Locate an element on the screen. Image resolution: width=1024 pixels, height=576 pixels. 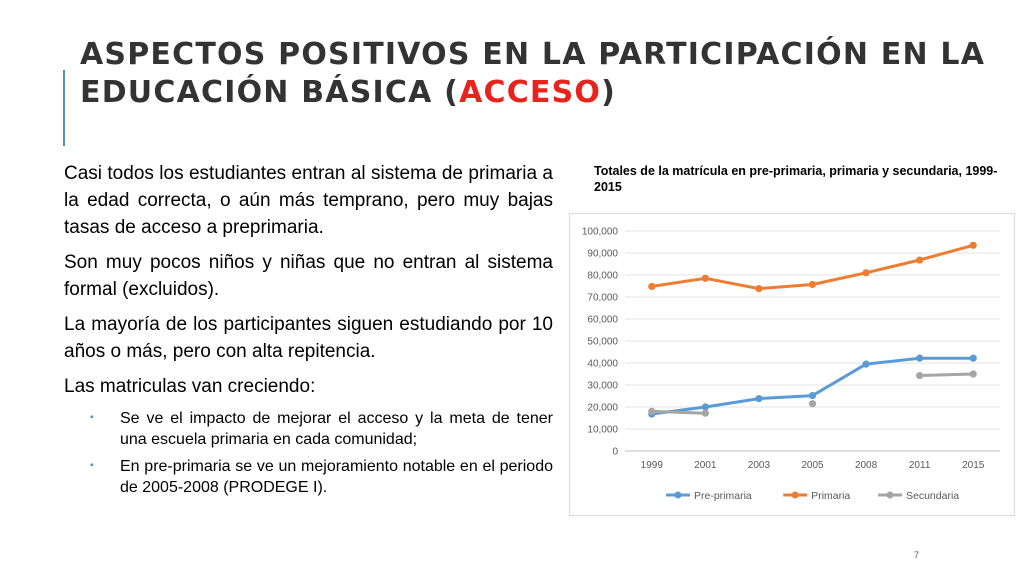
legend-marker-secundaria is located at coordinates (890, 495).